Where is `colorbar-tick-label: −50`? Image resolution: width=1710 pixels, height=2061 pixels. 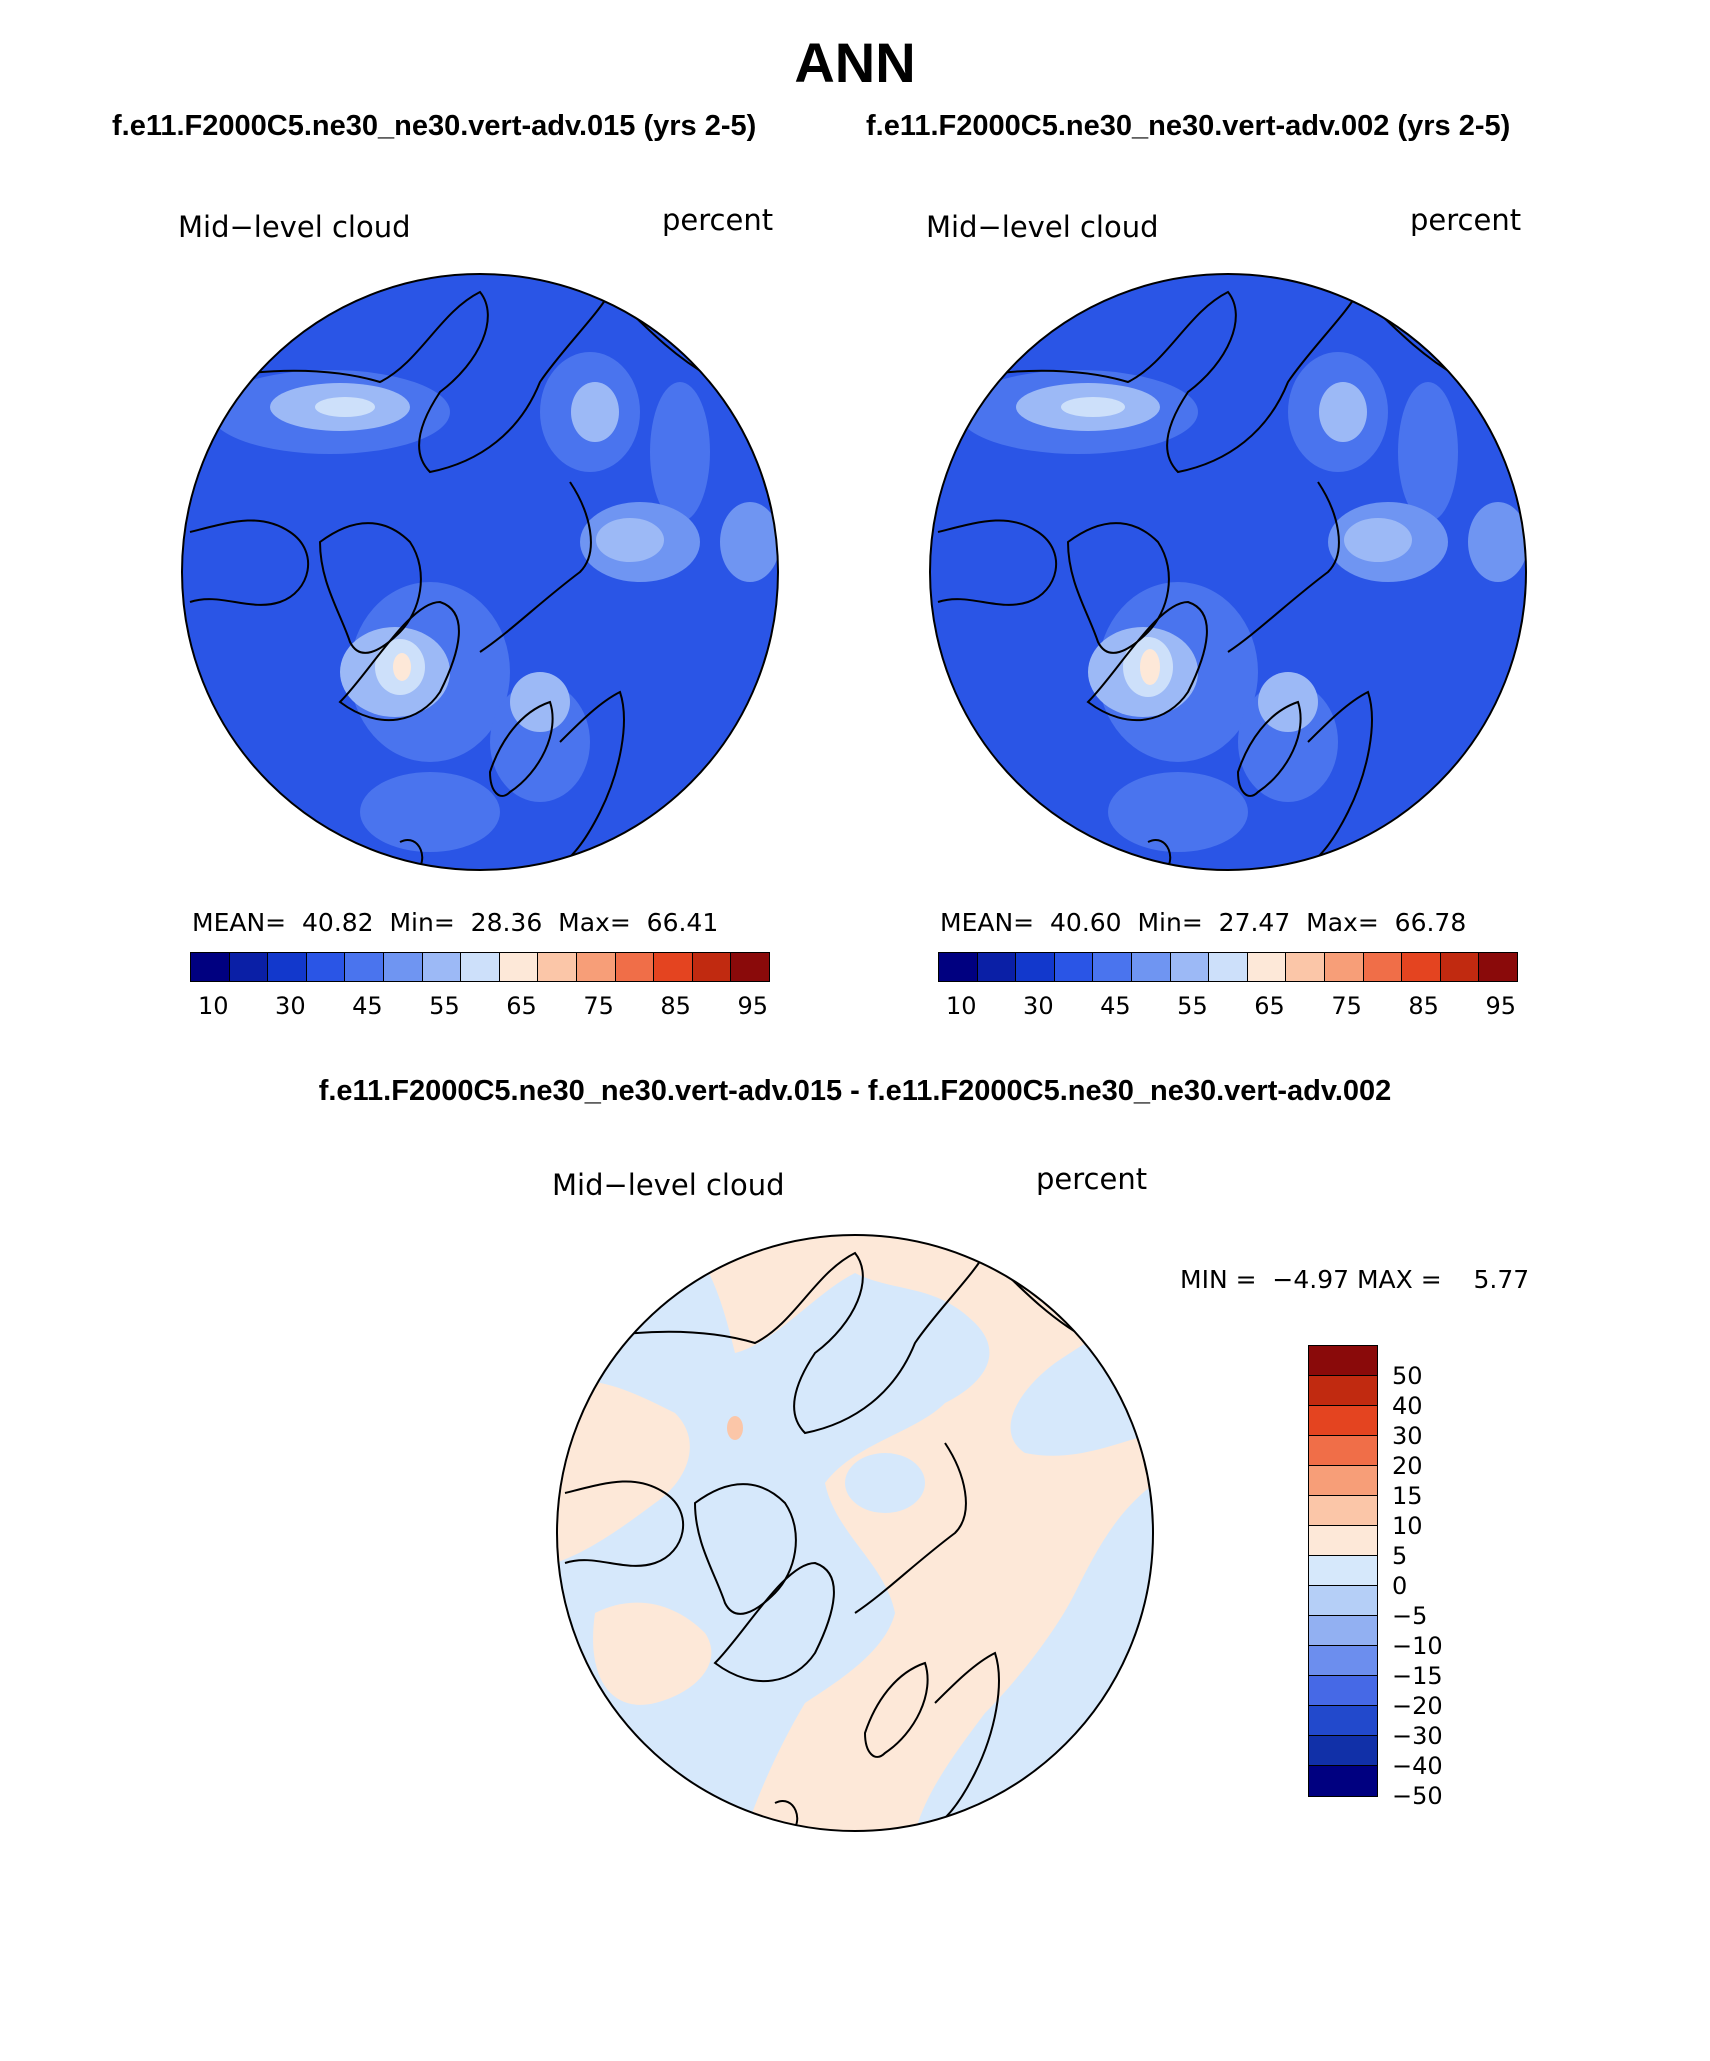 colorbar-tick-label: −50 is located at coordinates (1417, 1796).